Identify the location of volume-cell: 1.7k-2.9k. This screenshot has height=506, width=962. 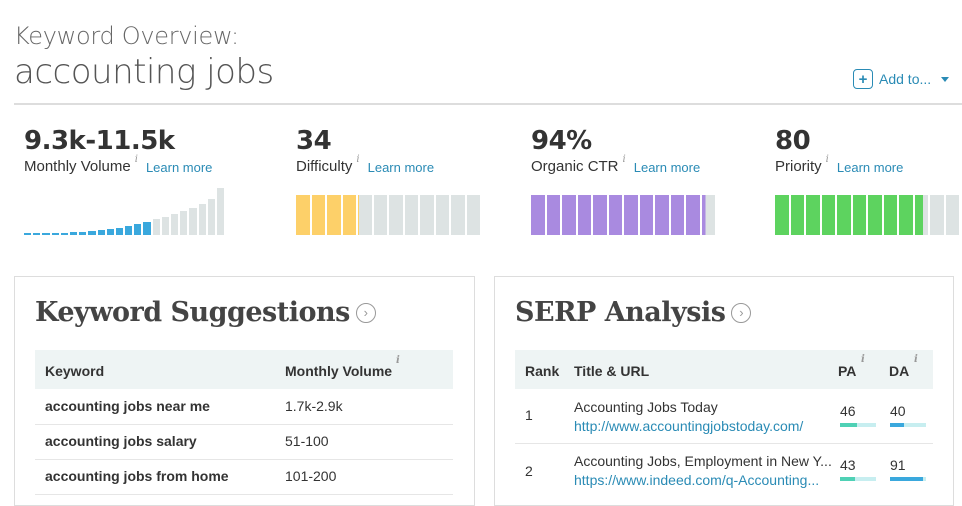
(314, 406).